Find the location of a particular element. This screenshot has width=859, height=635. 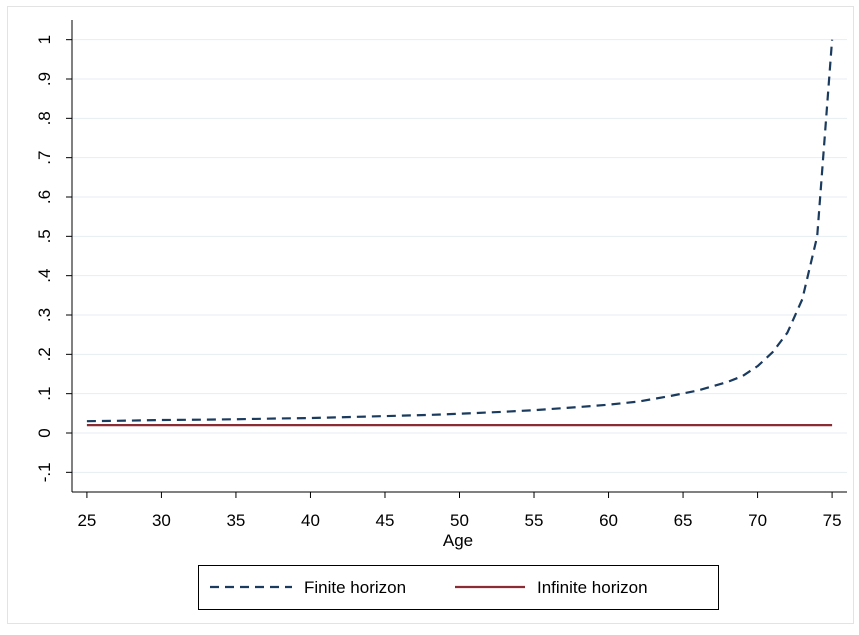

x-tick-label: 70 is located at coordinates (757, 520).